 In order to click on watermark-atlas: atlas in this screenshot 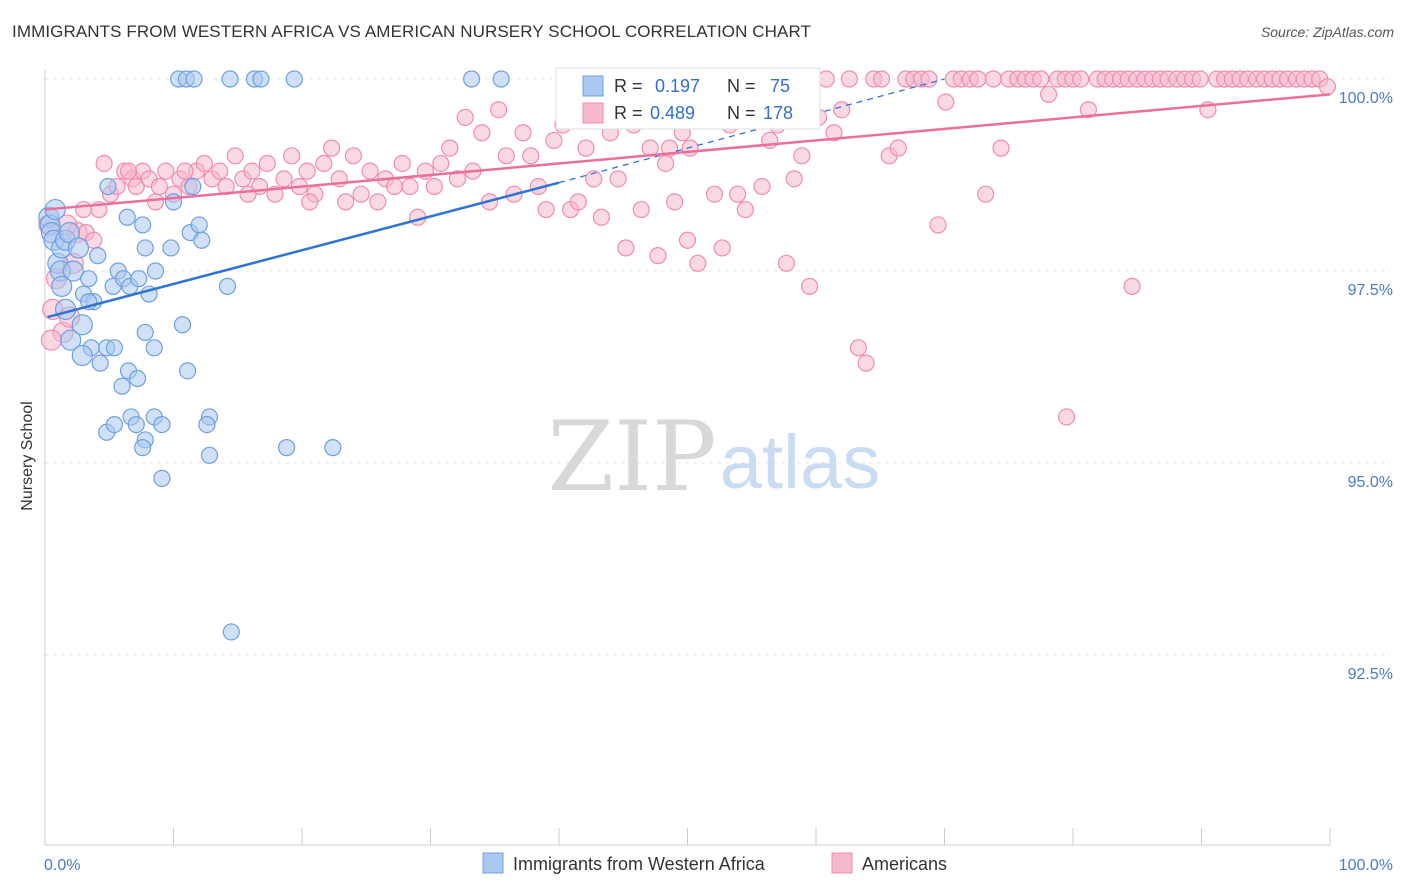, I will do `click(800, 462)`.